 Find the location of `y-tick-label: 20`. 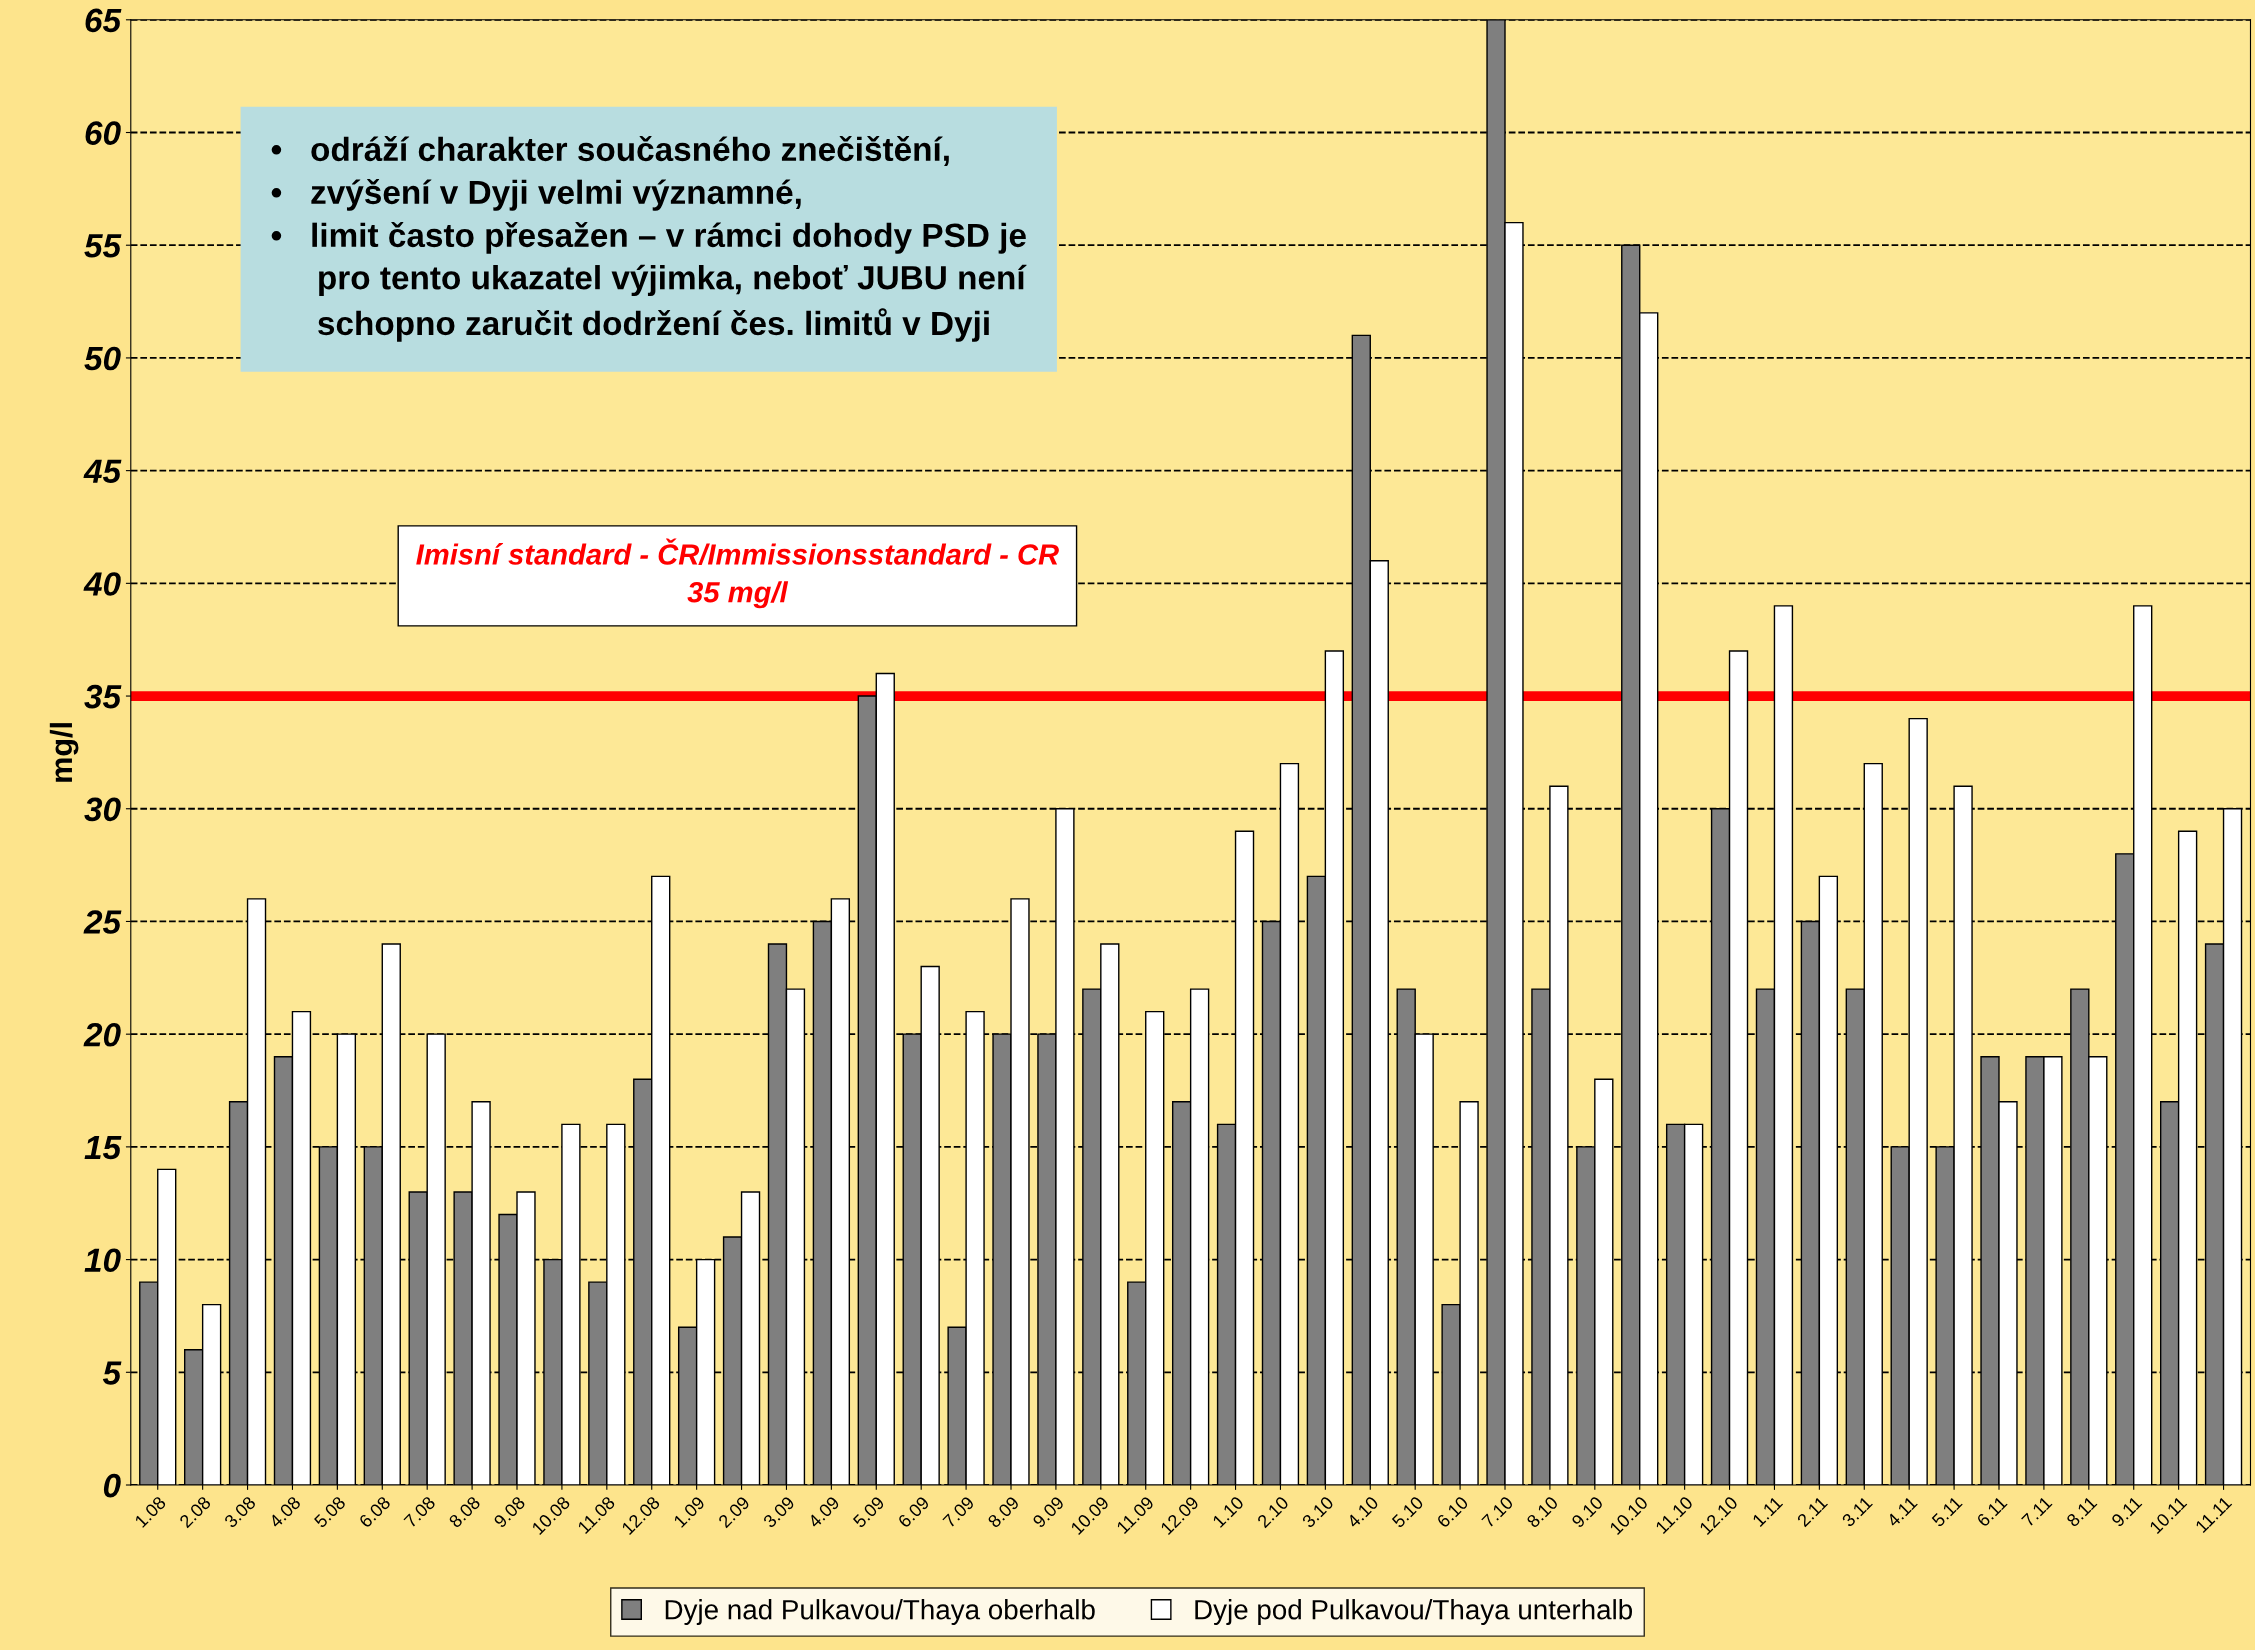

y-tick-label: 20 is located at coordinates (102, 1034).